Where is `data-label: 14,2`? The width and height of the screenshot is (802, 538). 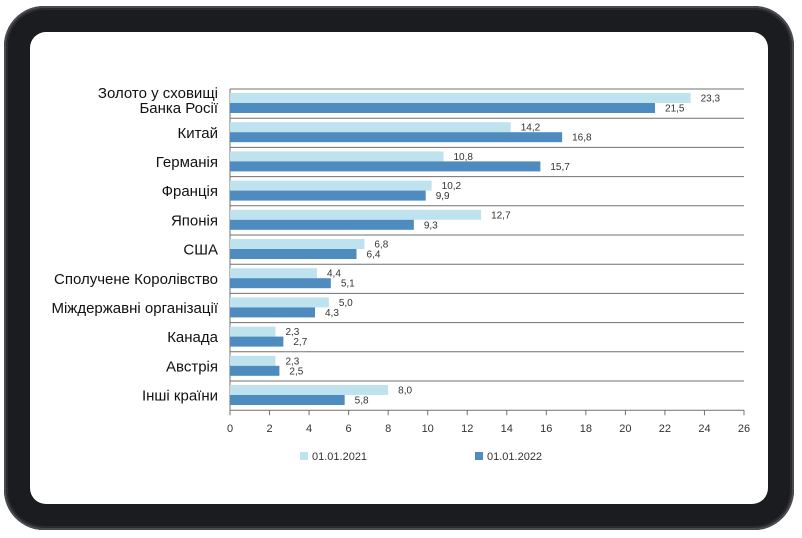
data-label: 14,2 is located at coordinates (531, 128).